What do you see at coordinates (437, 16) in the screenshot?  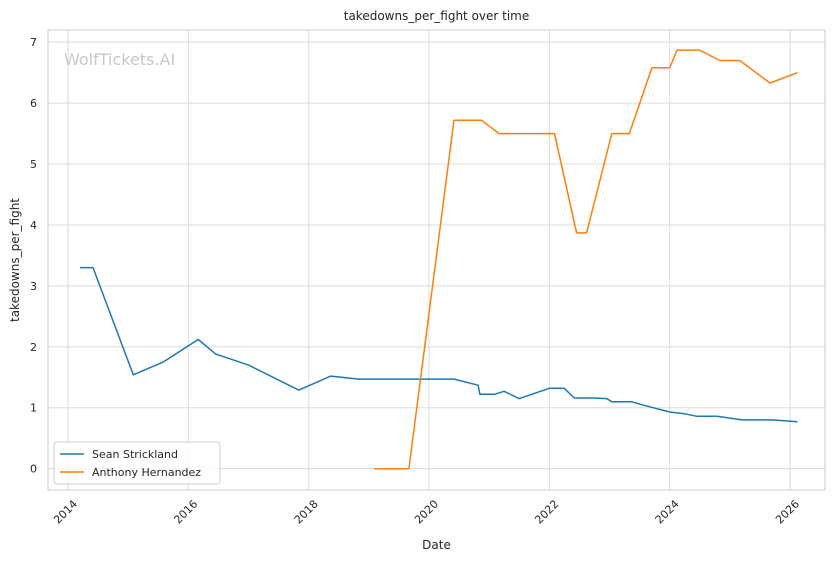 I see `chart-title: takedowns_per_fight over time` at bounding box center [437, 16].